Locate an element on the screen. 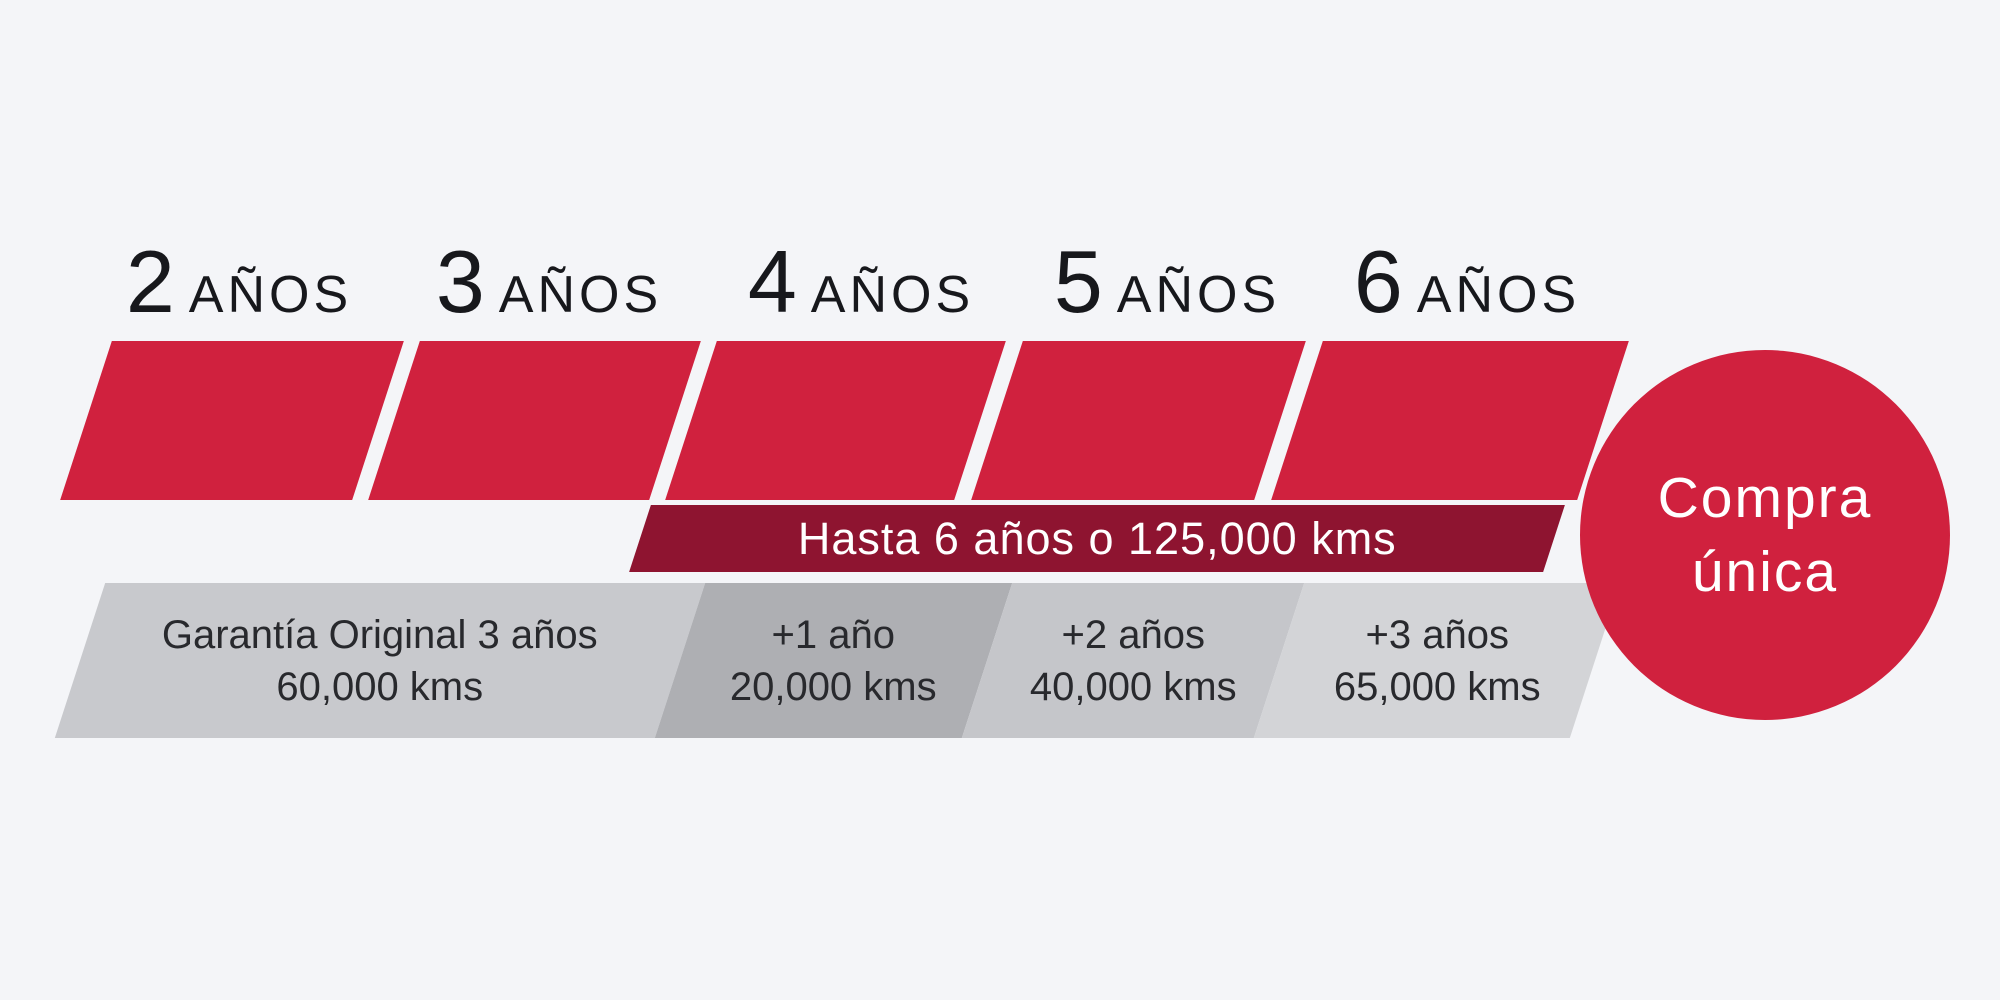 This screenshot has width=2000, height=1000. segment-line-1: +1 año is located at coordinates (833, 634).